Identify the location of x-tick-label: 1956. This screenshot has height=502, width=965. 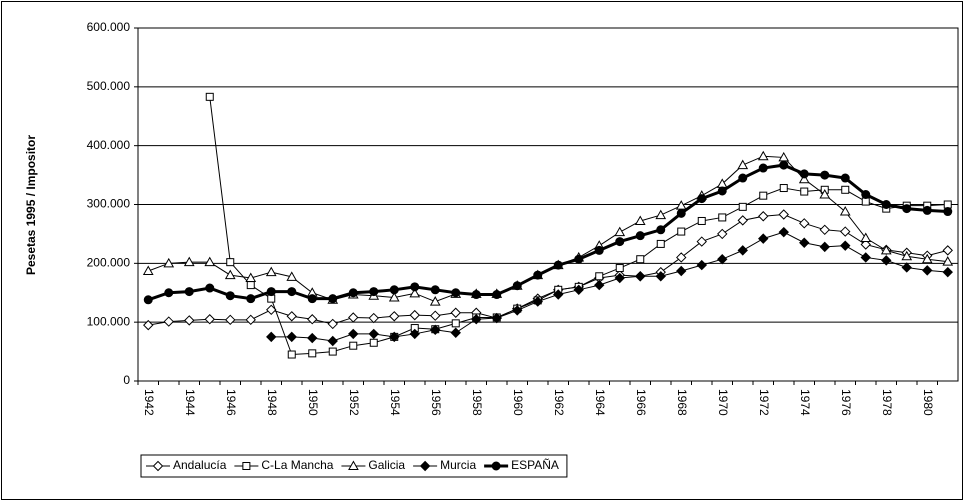
(436, 402).